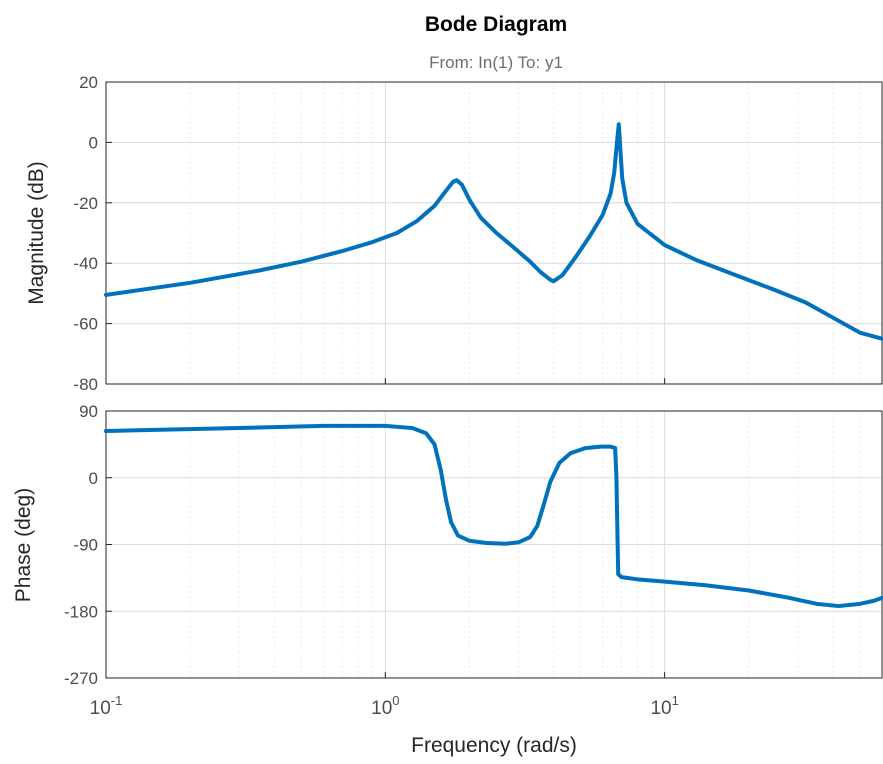  Describe the element at coordinates (496, 24) in the screenshot. I see `chart-title: Bode Diagram` at that location.